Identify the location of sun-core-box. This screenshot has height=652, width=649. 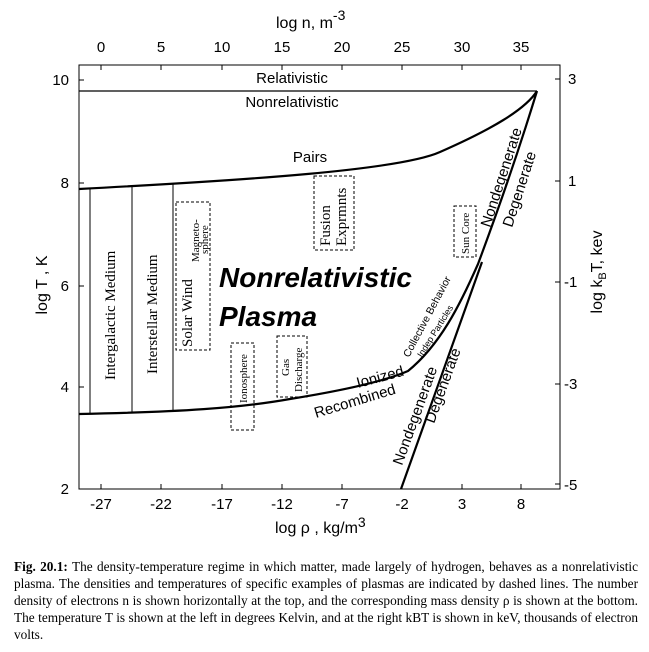
(465, 231).